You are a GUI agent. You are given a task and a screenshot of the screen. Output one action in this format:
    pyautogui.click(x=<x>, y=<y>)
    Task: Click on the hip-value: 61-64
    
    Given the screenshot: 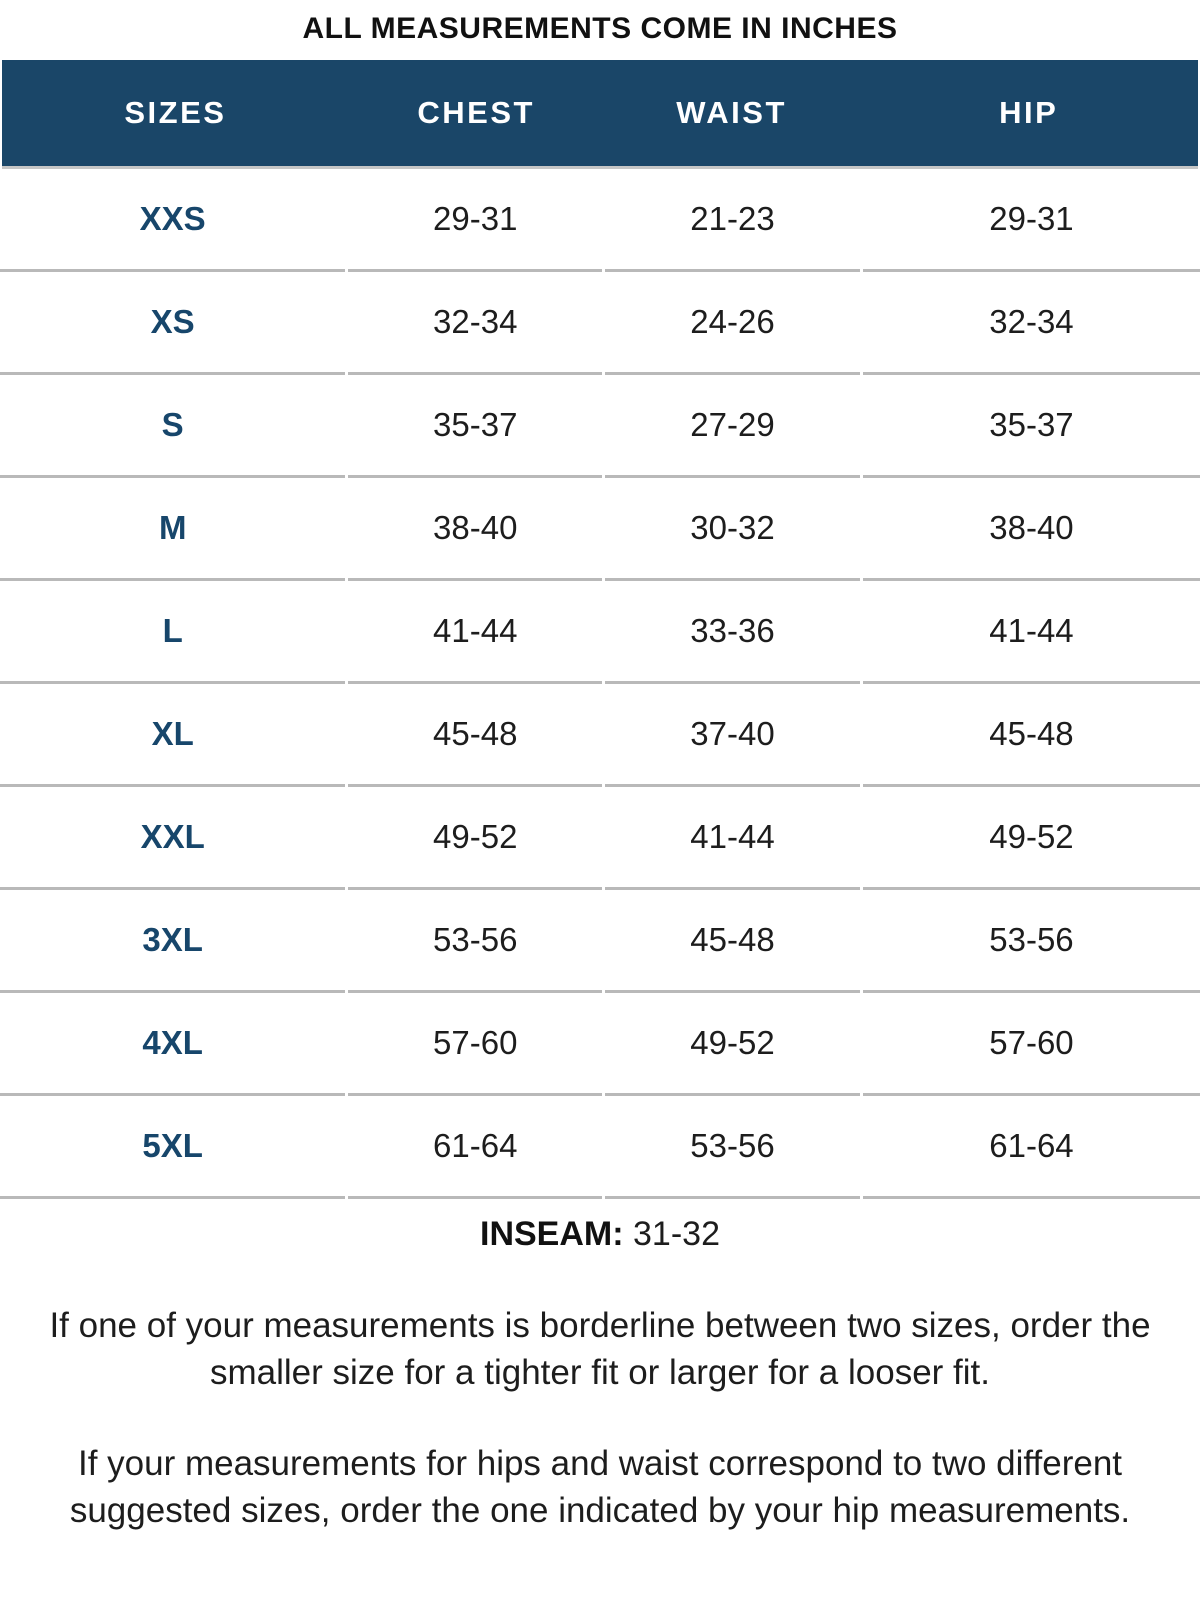 What is the action you would take?
    pyautogui.click(x=1031, y=1147)
    